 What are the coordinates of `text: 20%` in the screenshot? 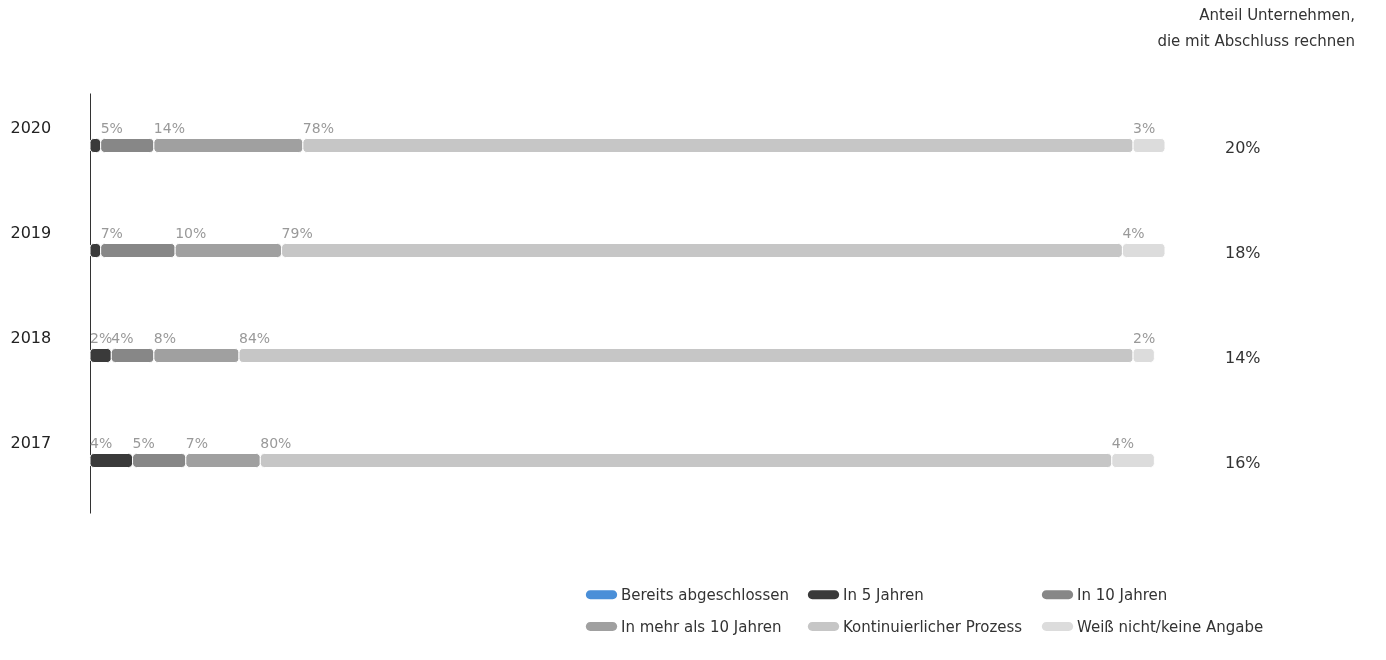 It's located at (1243, 147).